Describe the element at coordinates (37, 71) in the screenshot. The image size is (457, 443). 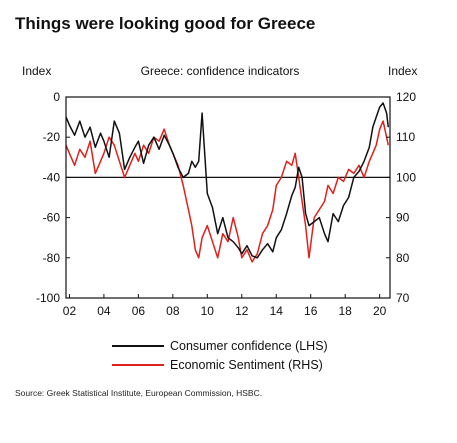
I see `left-axis-label: Index` at that location.